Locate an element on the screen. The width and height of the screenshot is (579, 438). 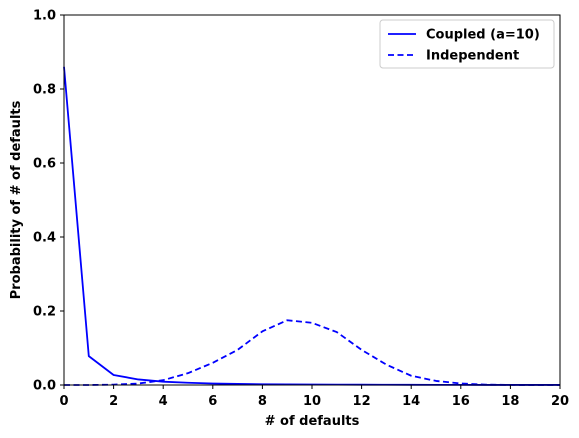
x-axis: 0 2 4 6 8 10 12 14 16 18 20 is located at coordinates (314, 397).